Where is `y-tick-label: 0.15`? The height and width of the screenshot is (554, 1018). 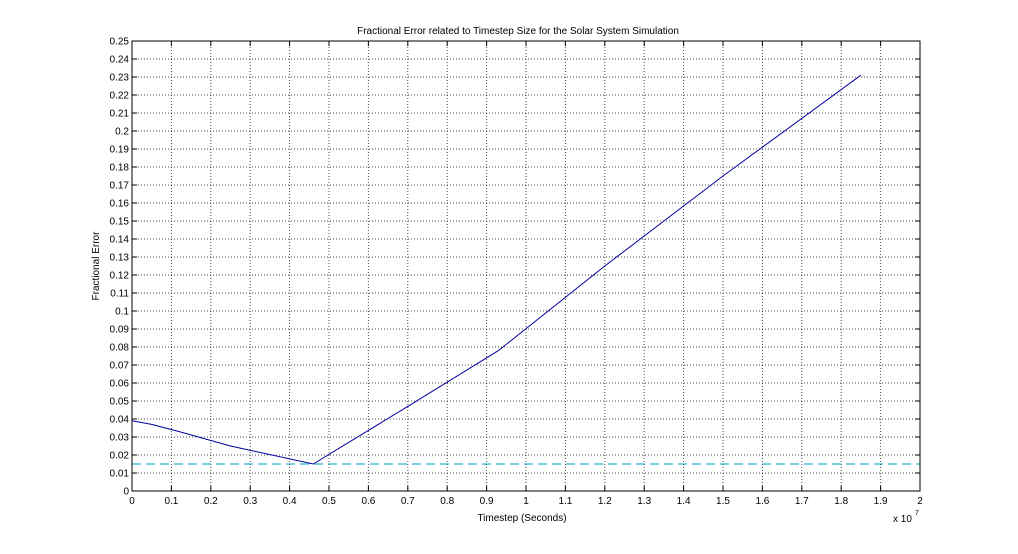 y-tick-label: 0.15 is located at coordinates (120, 222).